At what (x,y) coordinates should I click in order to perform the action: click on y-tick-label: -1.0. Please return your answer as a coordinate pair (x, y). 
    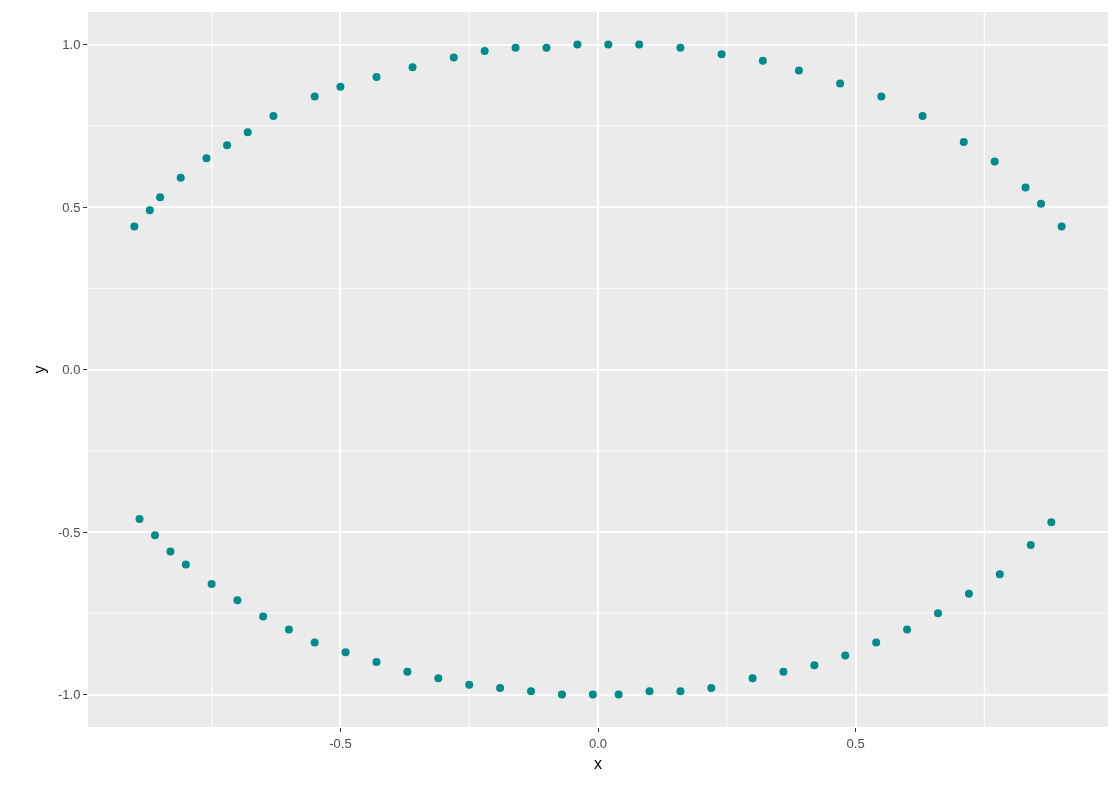
    Looking at the image, I should click on (69, 695).